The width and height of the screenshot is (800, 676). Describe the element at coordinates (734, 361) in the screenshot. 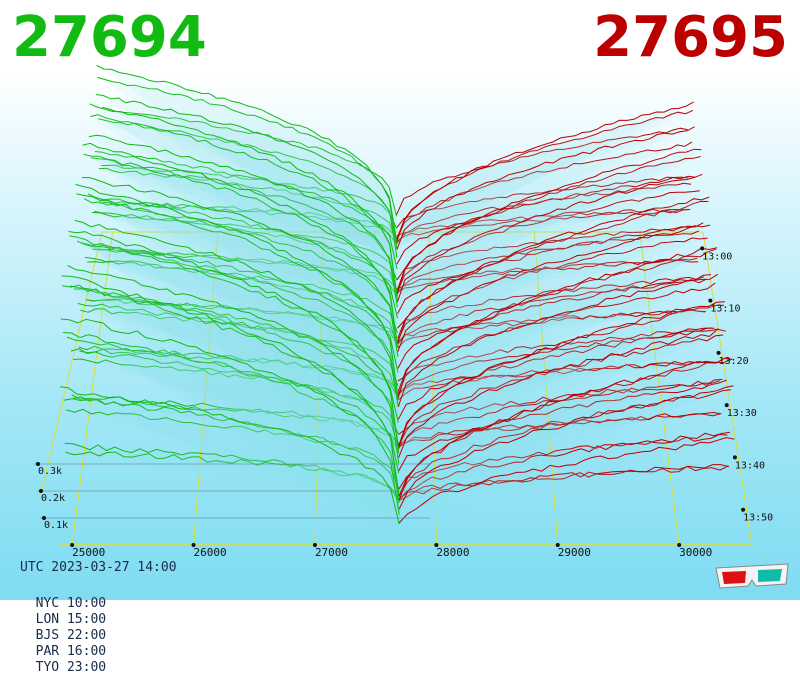

I see `time-tick-label-2: 13:20` at that location.